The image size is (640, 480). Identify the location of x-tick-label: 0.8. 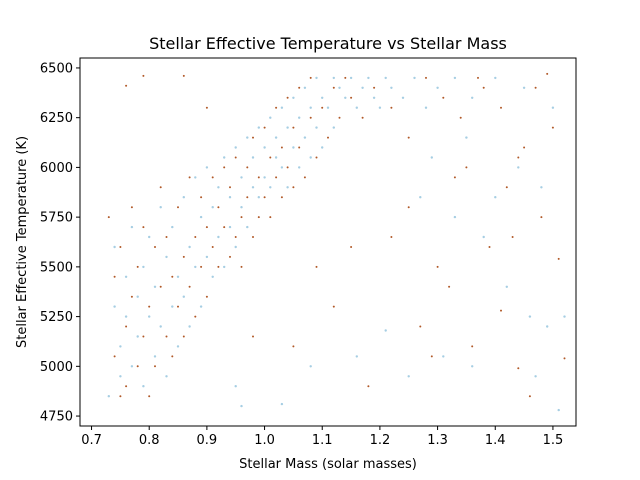
(149, 440).